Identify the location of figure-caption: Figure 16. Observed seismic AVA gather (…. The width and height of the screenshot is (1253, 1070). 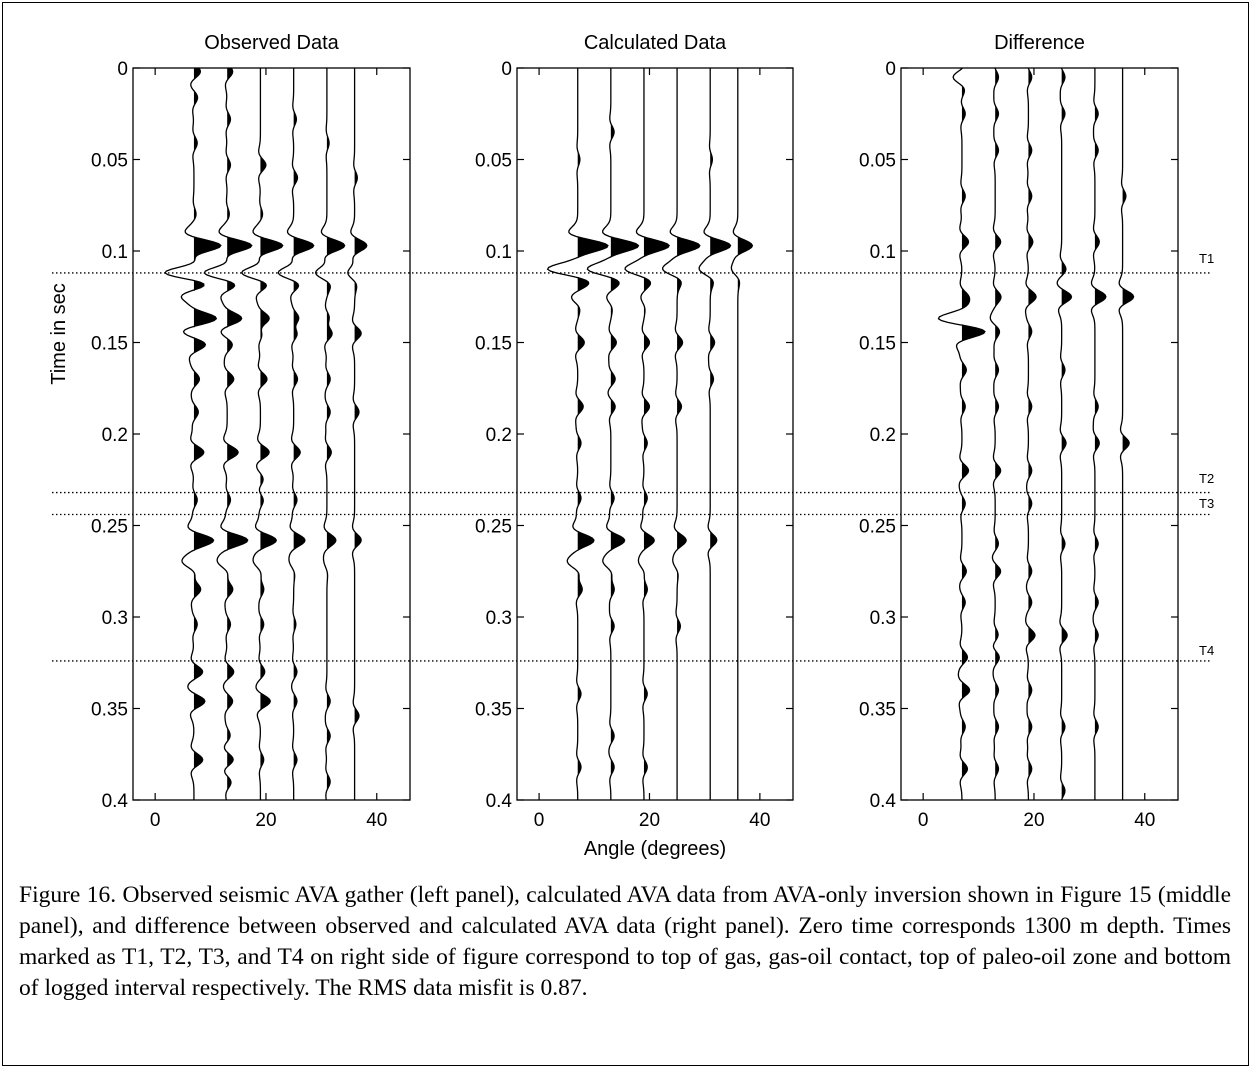
(625, 941).